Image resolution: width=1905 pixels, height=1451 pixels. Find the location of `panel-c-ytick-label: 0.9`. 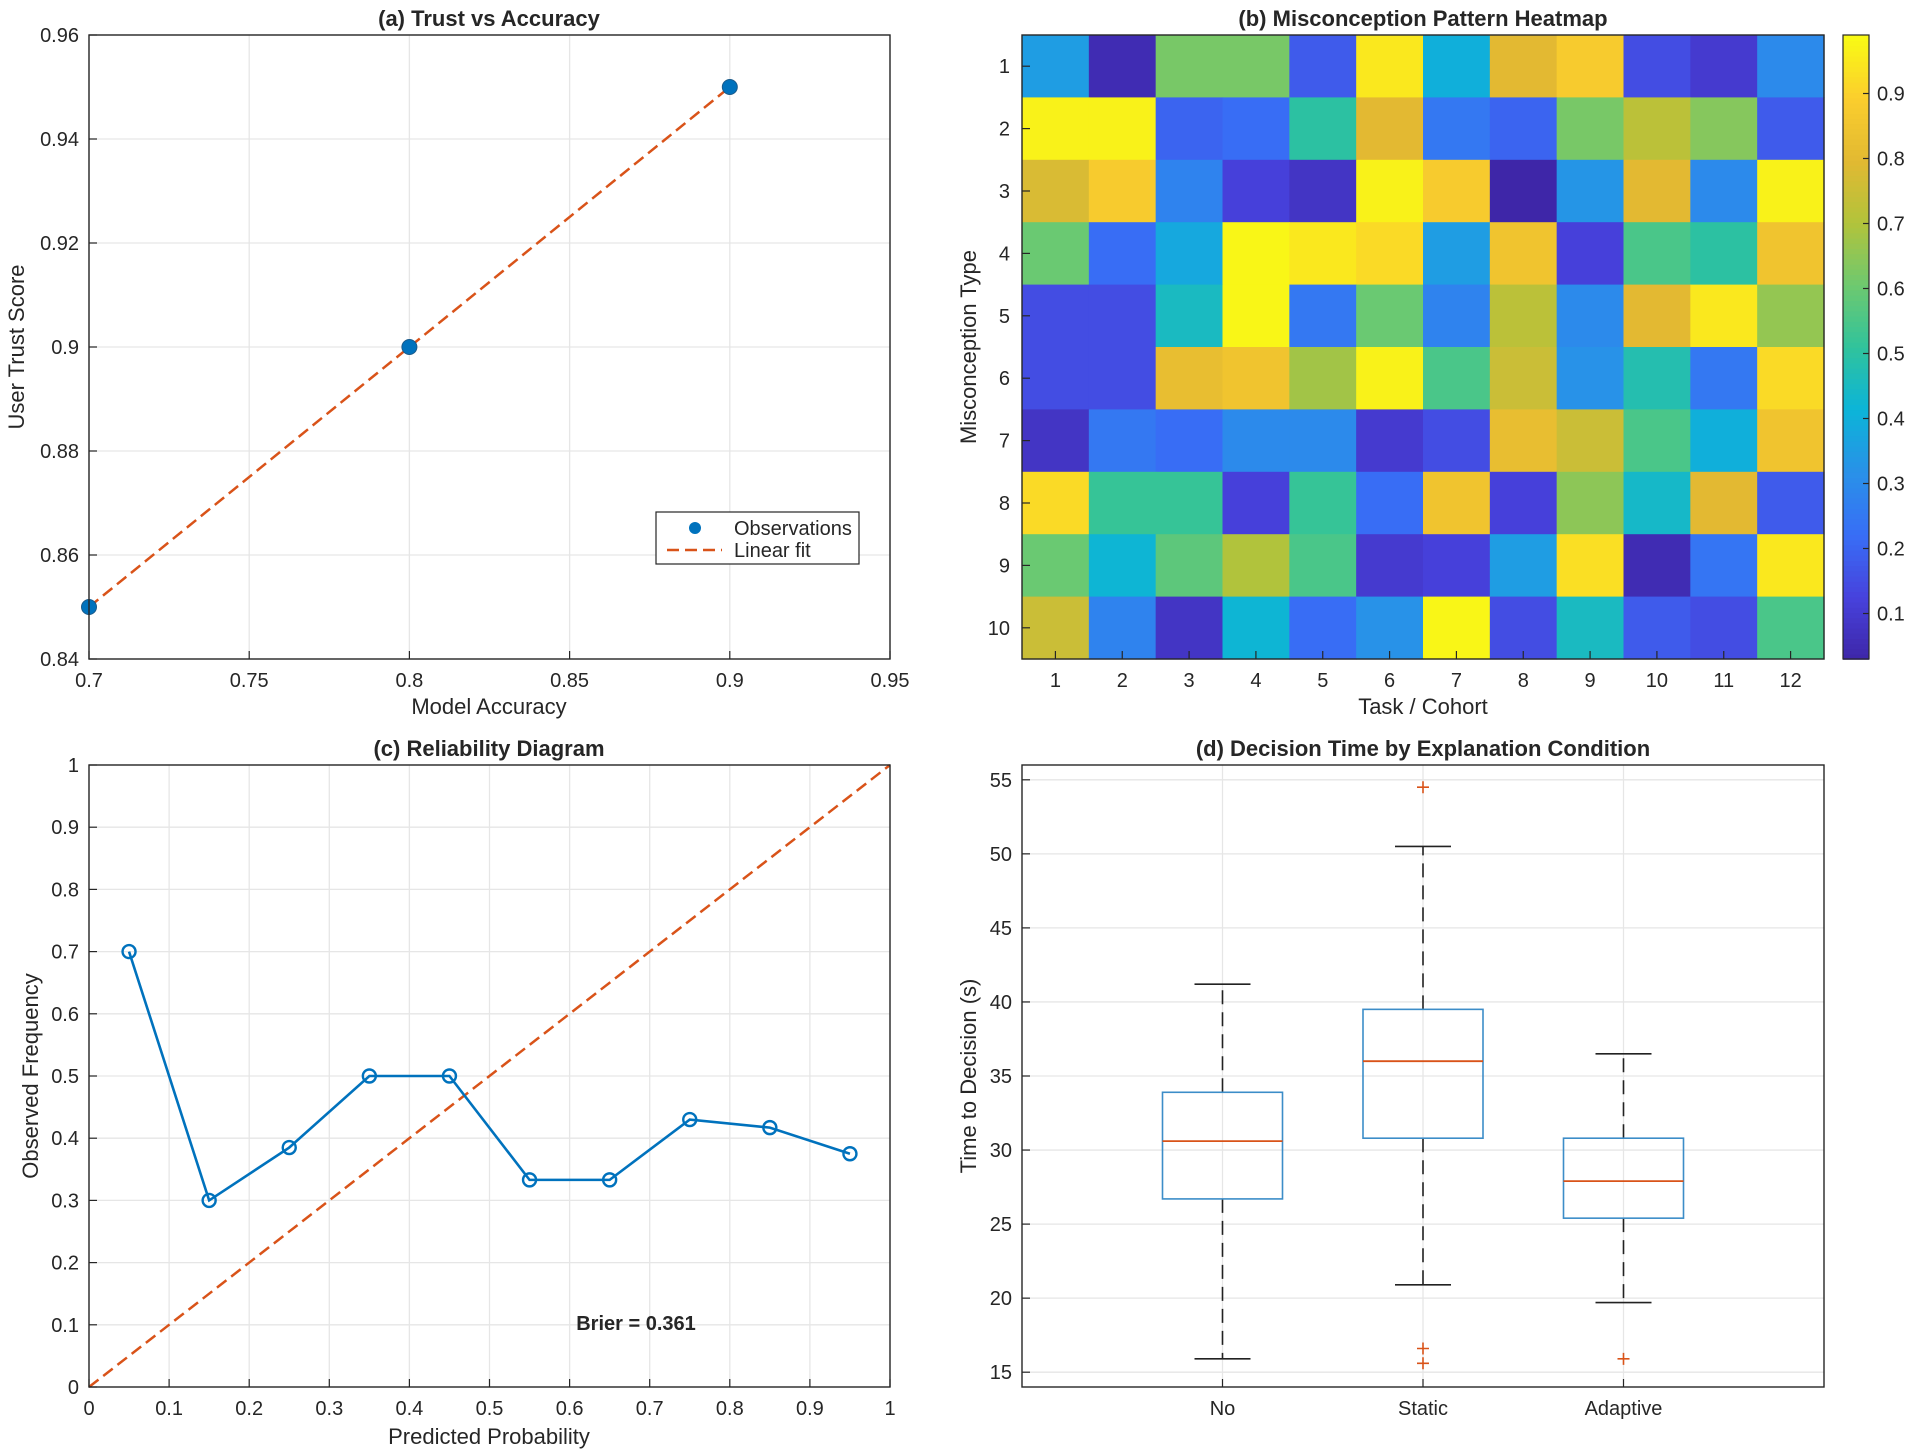

panel-c-ytick-label: 0.9 is located at coordinates (65, 828).